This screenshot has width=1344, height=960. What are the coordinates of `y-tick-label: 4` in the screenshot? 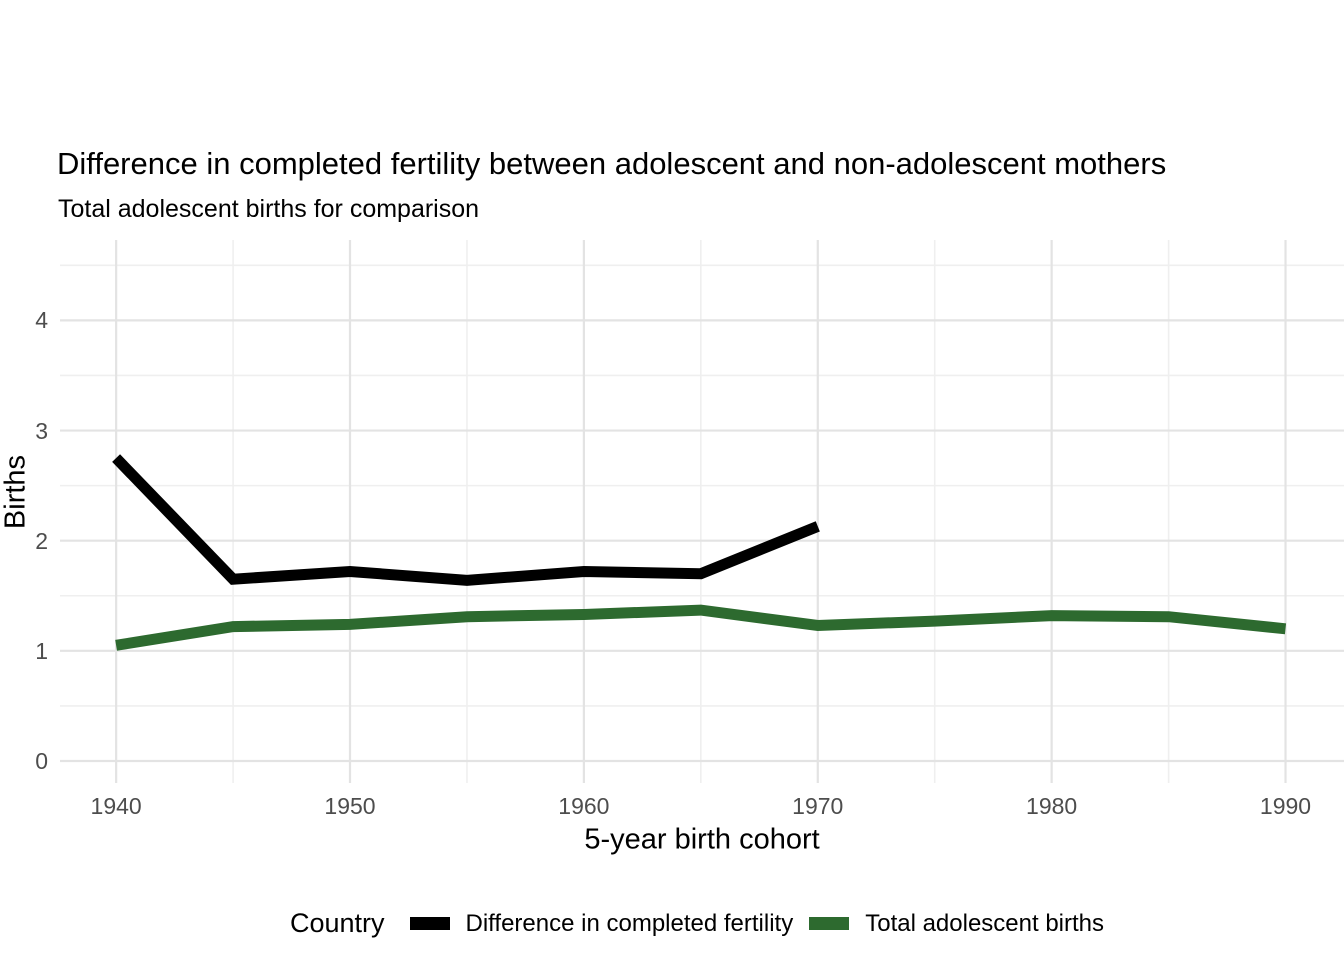 It's located at (41, 320).